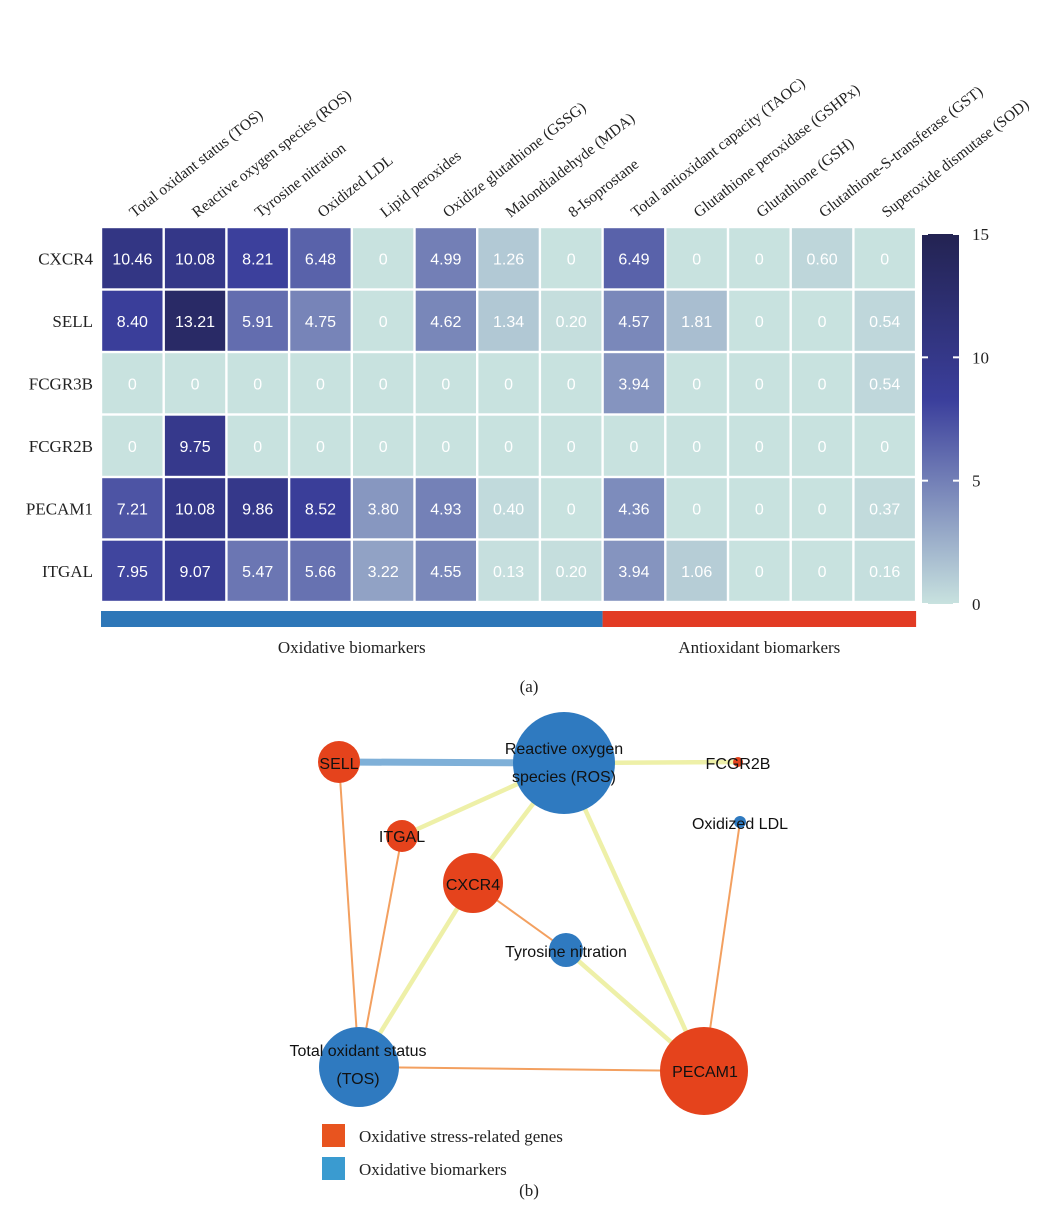 The width and height of the screenshot is (1059, 1209). I want to click on heatmap-value-label: 8.21, so click(257, 259).